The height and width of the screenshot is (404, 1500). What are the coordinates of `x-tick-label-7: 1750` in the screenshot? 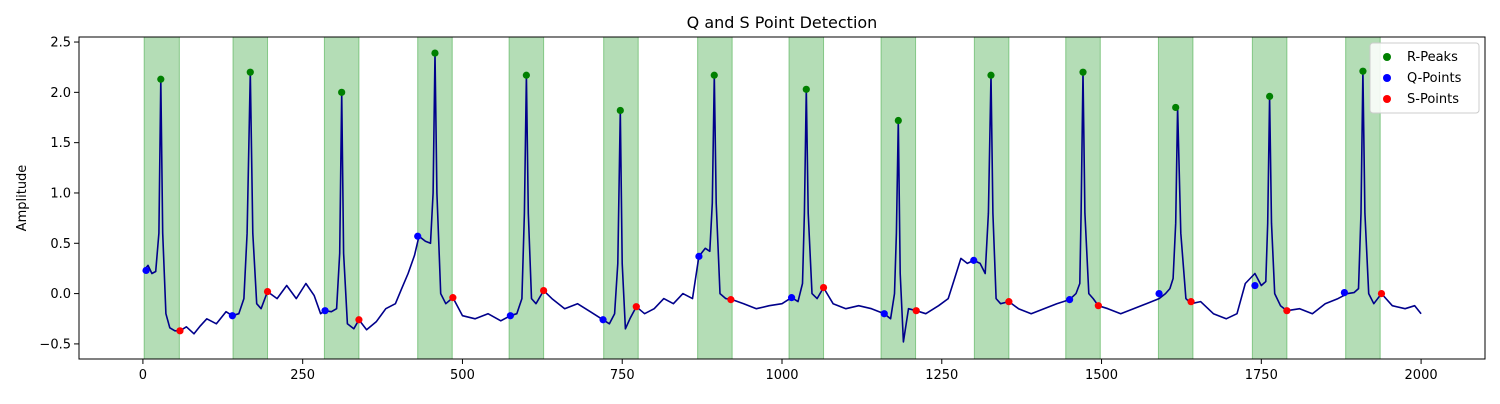 It's located at (1261, 375).